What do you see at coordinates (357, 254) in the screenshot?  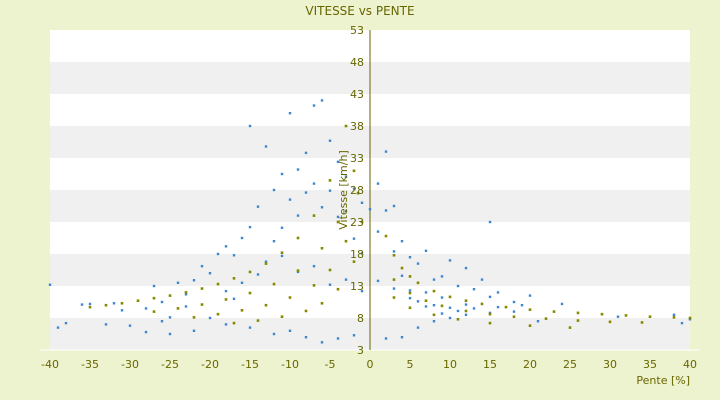 I see `y-tick-label: 18` at bounding box center [357, 254].